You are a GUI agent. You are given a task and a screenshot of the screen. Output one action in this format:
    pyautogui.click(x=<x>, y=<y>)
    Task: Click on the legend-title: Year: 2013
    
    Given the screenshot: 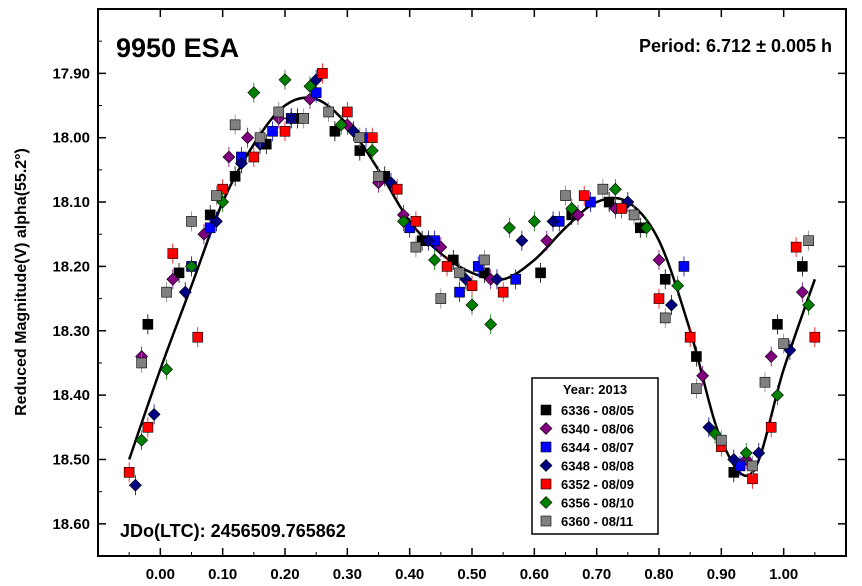 What is the action you would take?
    pyautogui.click(x=595, y=389)
    